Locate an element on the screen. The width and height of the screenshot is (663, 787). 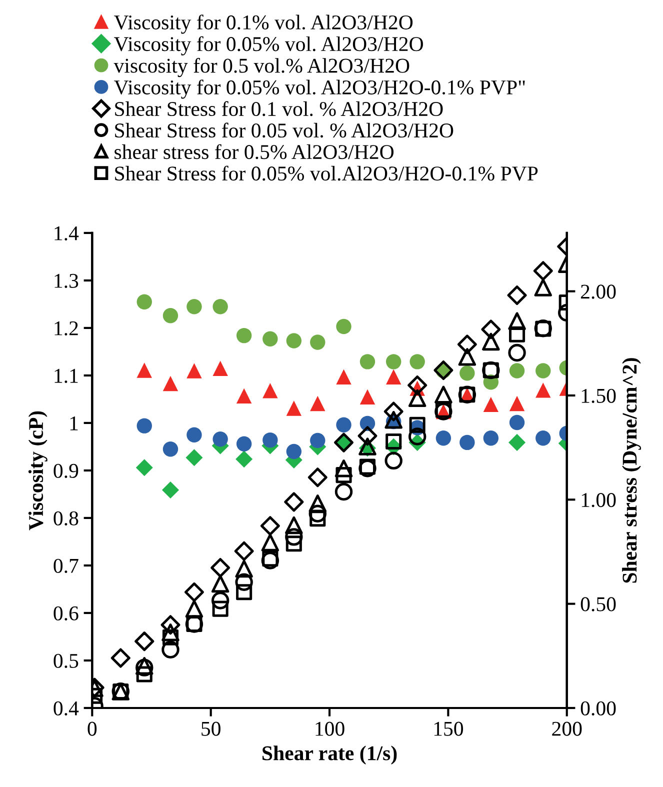
legend-label: Viscosity for 0.05% vol. Al2O3/H2O is located at coordinates (268, 46).